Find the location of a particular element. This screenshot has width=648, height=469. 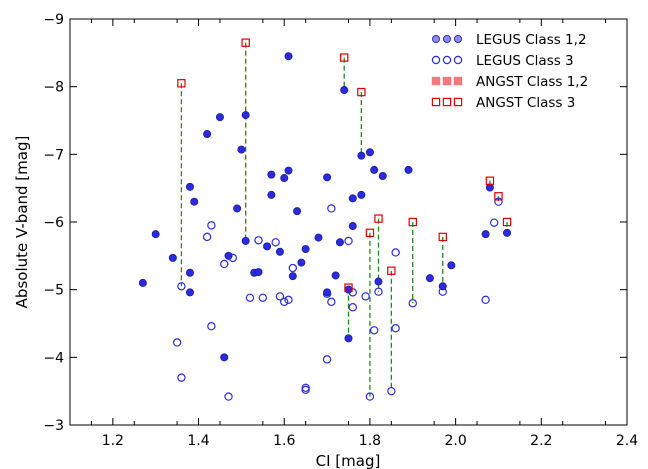

x-axis-title: CI [mag] is located at coordinates (348, 460).